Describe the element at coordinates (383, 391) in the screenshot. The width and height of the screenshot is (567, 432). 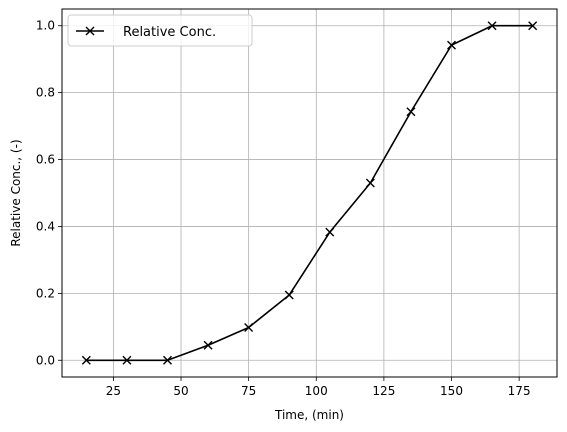
I see `x-tick-label: 125` at that location.